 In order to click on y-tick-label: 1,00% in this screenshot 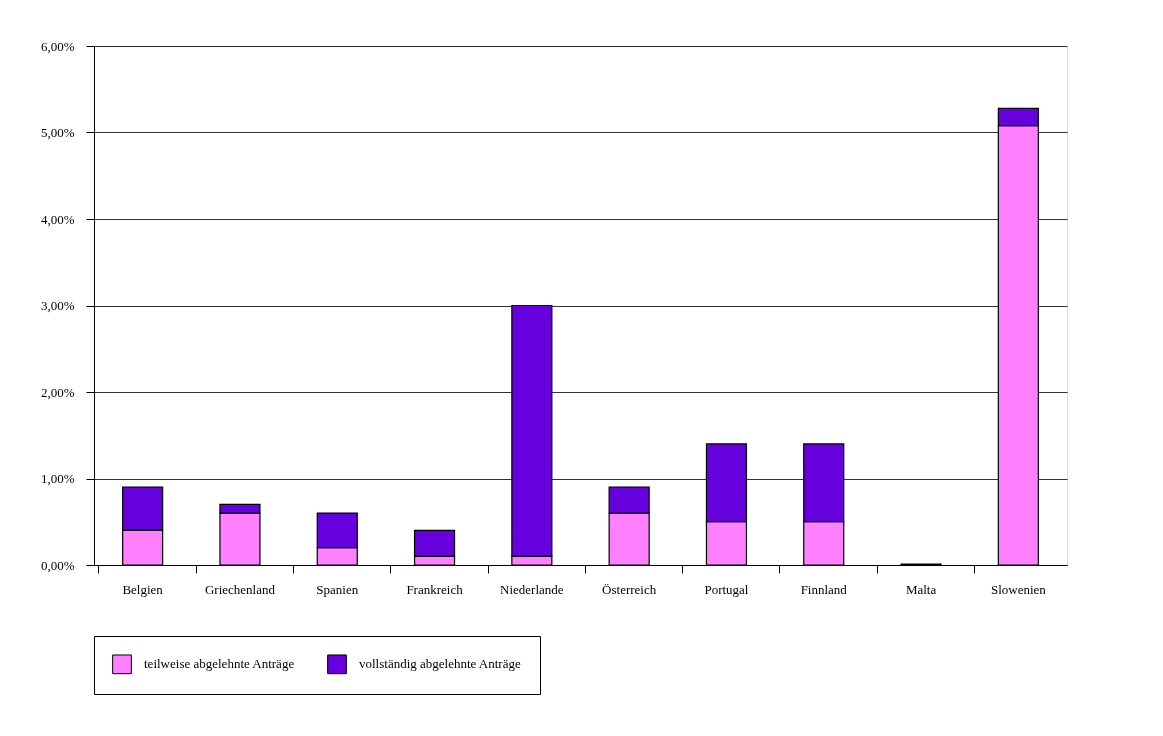, I will do `click(57, 478)`.